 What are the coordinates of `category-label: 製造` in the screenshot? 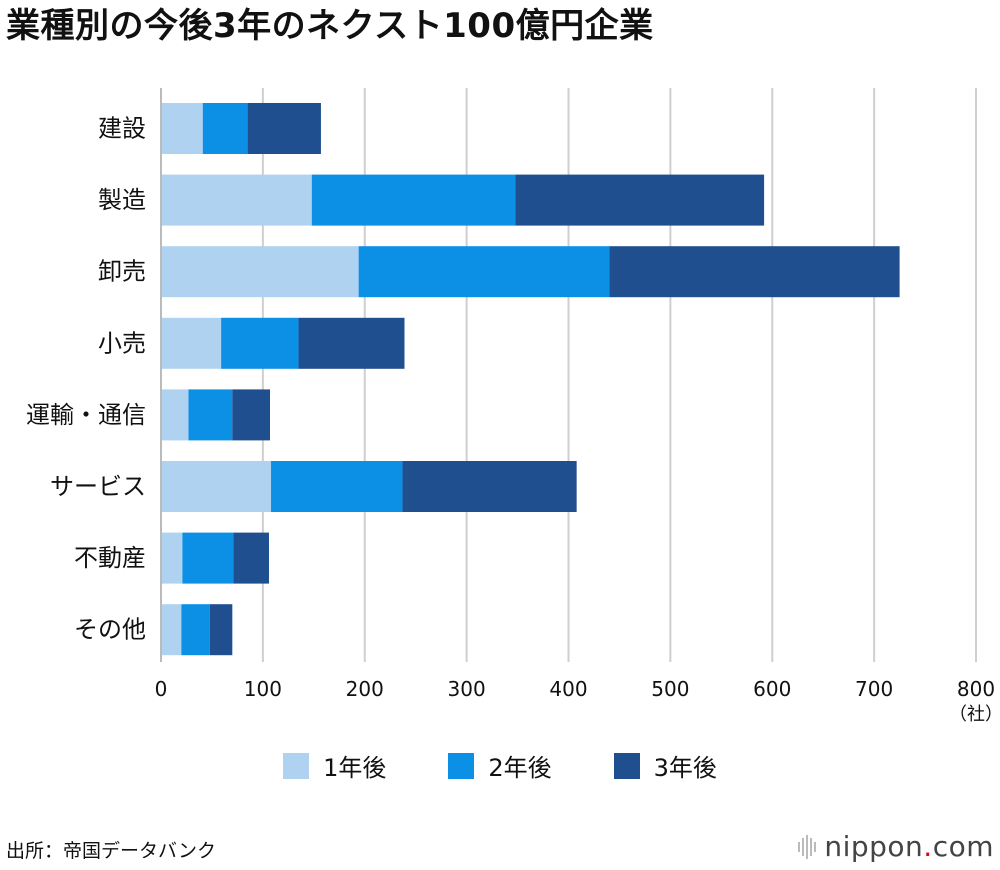 It's located at (122, 200).